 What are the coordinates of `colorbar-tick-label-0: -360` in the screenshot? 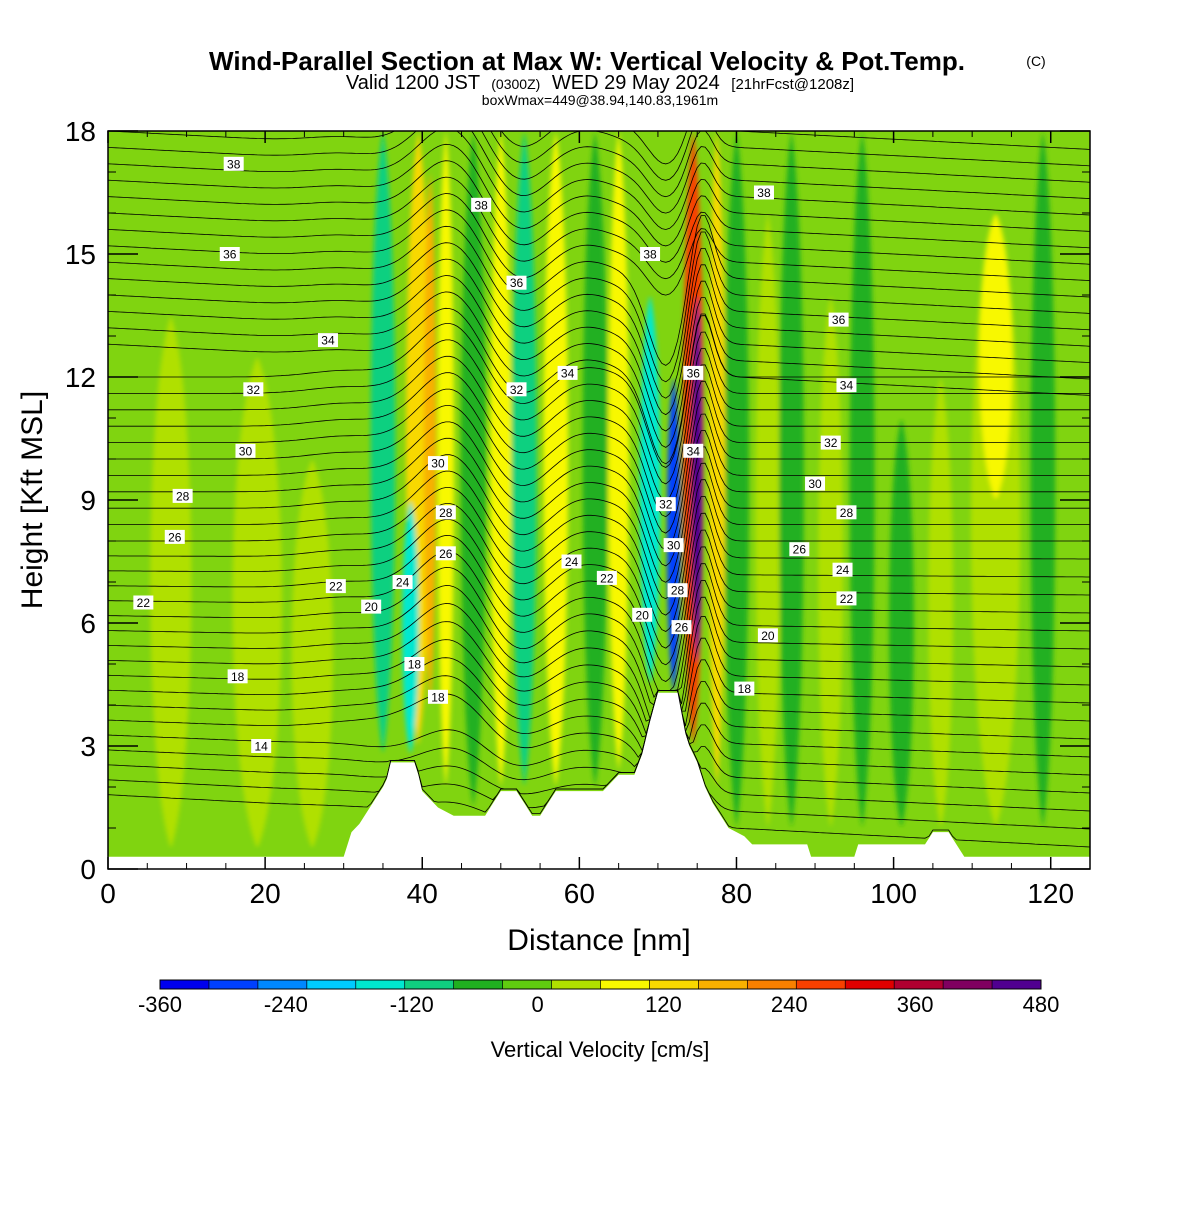 It's located at (160, 1004).